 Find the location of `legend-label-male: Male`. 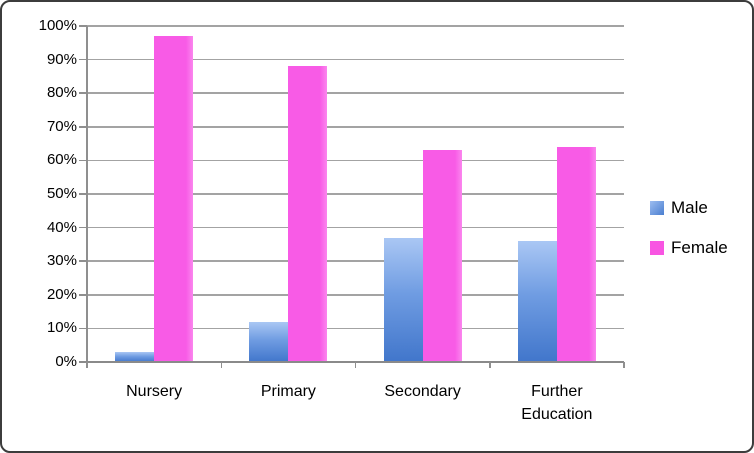

legend-label-male: Male is located at coordinates (689, 207).